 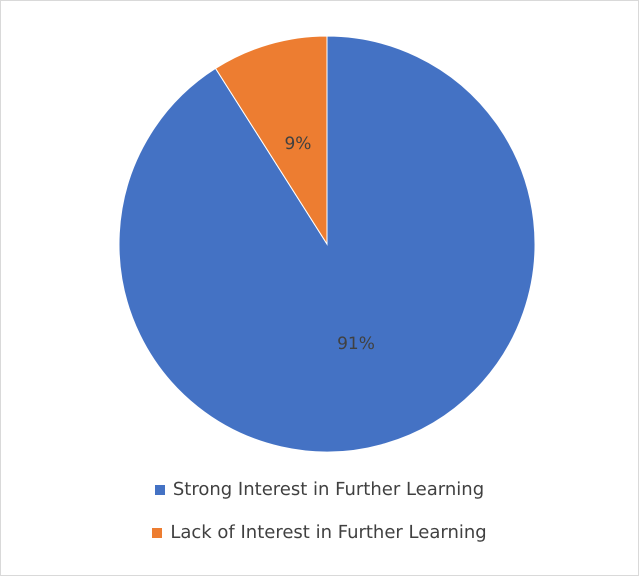 What do you see at coordinates (356, 344) in the screenshot?
I see `data-label: 91%` at bounding box center [356, 344].